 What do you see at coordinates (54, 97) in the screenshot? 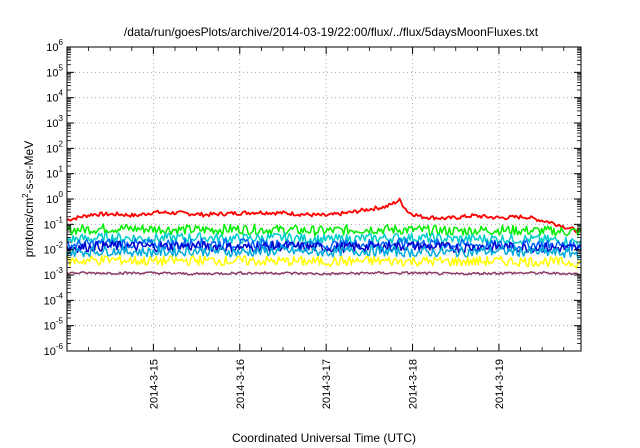
I see `y-tick-label: 10⁴` at bounding box center [54, 97].